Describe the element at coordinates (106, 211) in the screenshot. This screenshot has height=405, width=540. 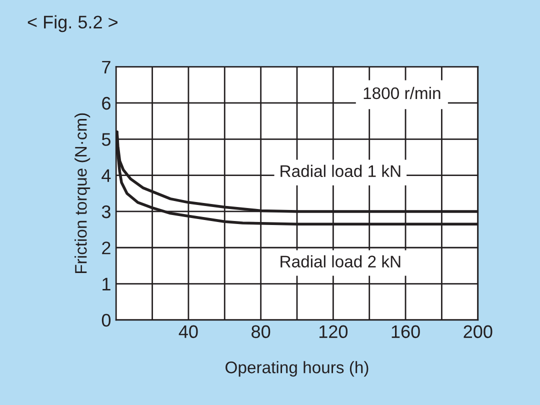
I see `y-tick-label: 3` at that location.